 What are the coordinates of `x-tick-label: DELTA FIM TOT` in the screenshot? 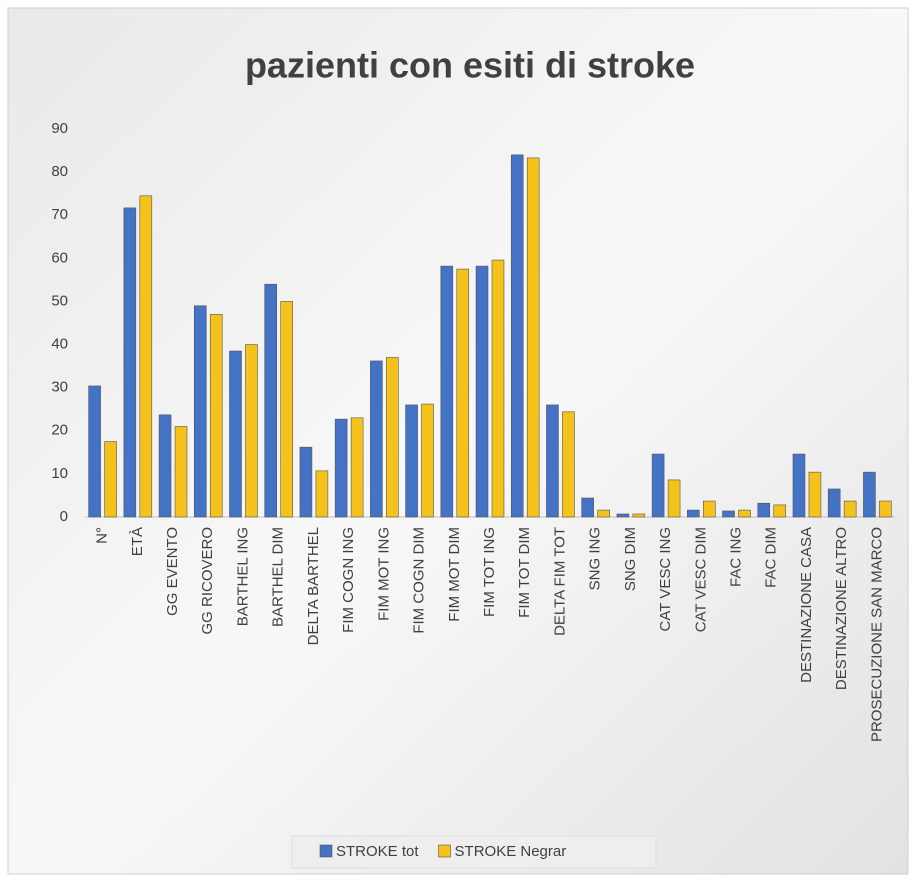 It's located at (559, 581).